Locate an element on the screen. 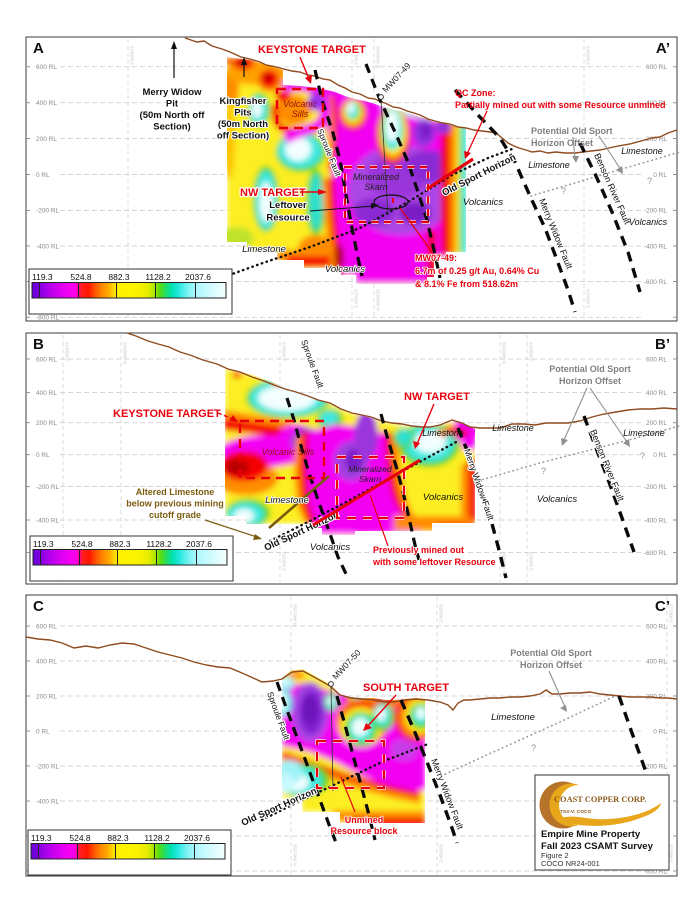 This screenshot has width=700, height=906. svg-text: A is located at coordinates (38, 48).